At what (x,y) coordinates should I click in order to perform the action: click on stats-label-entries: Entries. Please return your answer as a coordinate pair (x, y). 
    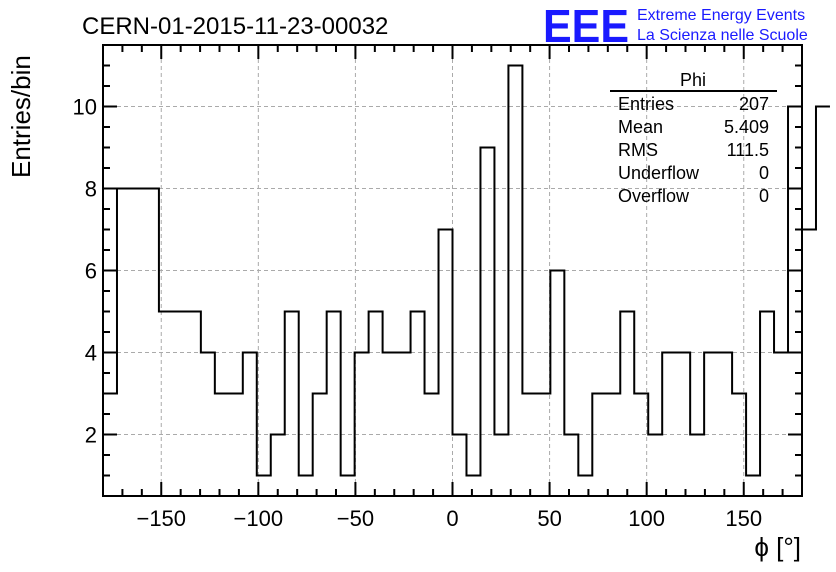
    Looking at the image, I should click on (646, 104).